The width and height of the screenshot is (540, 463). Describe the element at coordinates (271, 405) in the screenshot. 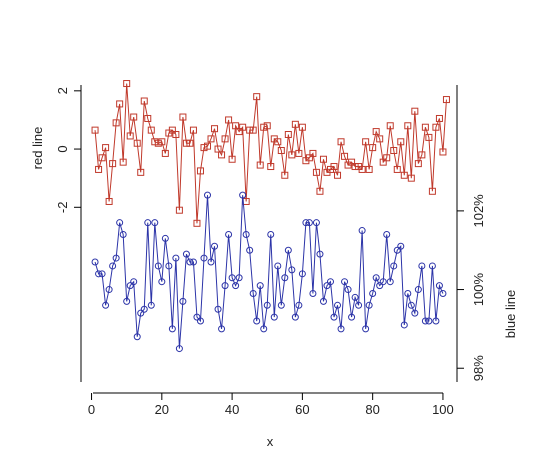

I see `x-axis-ticks: 0 20 40 60 80 100` at that location.